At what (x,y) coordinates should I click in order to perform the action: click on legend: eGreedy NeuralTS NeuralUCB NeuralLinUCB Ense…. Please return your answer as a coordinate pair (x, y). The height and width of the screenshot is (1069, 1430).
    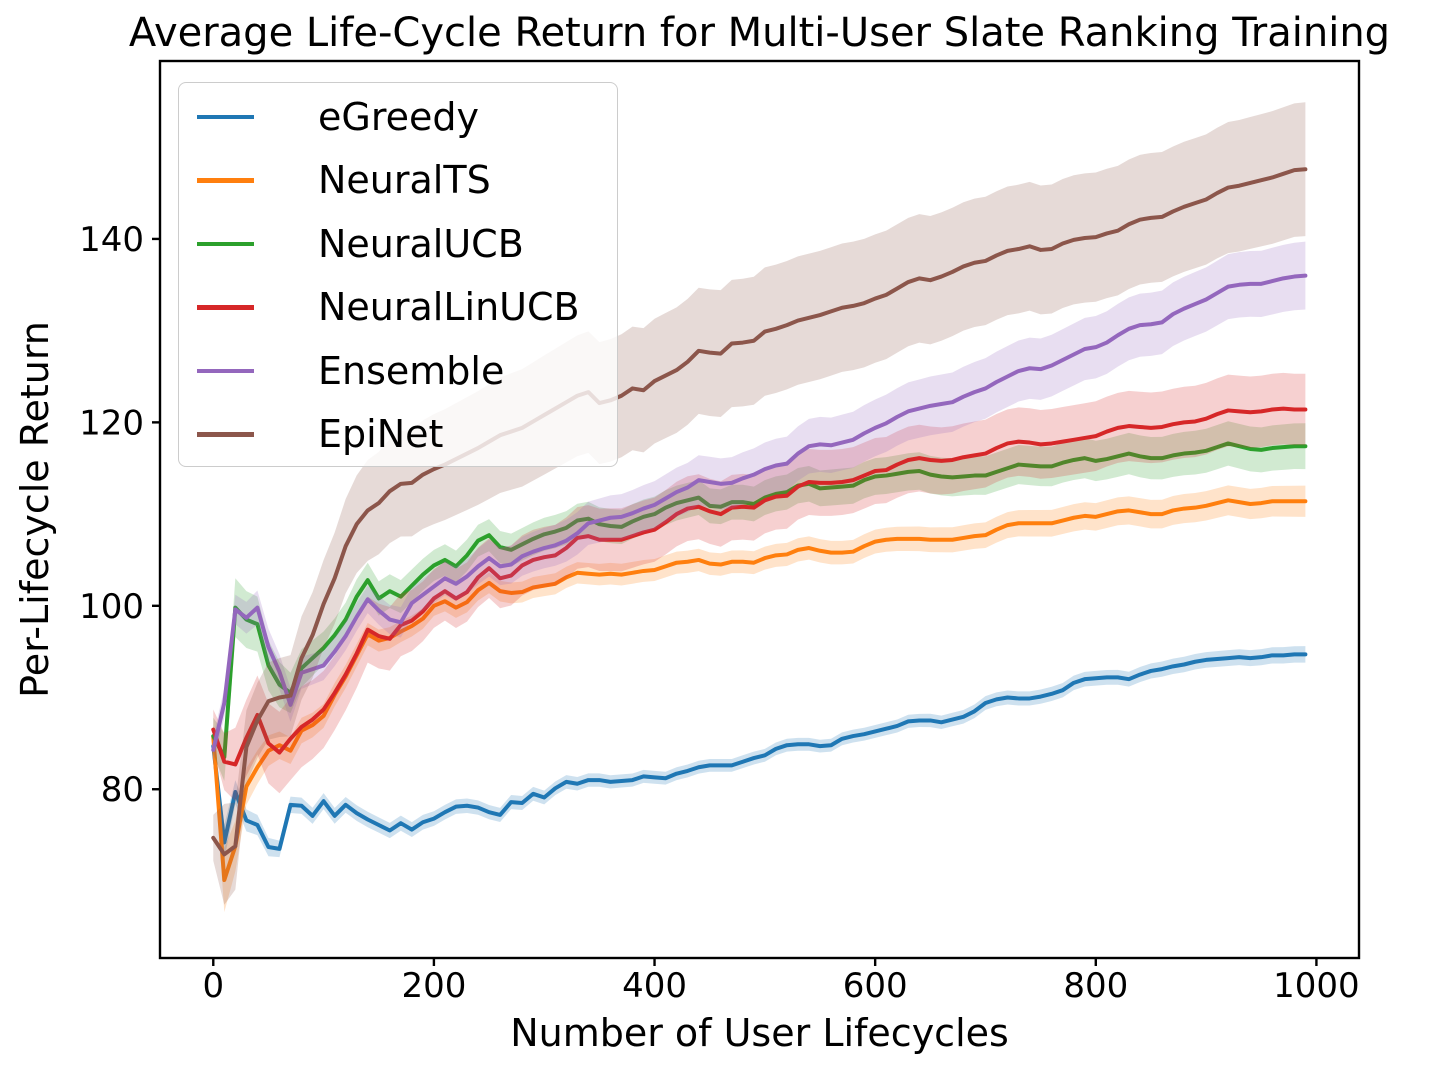
    Looking at the image, I should click on (398, 274).